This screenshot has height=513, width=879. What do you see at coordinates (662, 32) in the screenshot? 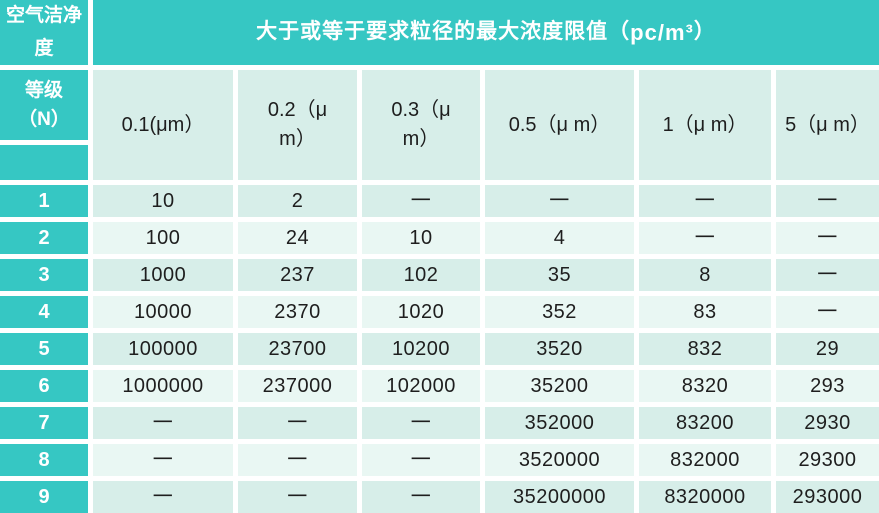
I see `unit-label: pc/m³` at bounding box center [662, 32].